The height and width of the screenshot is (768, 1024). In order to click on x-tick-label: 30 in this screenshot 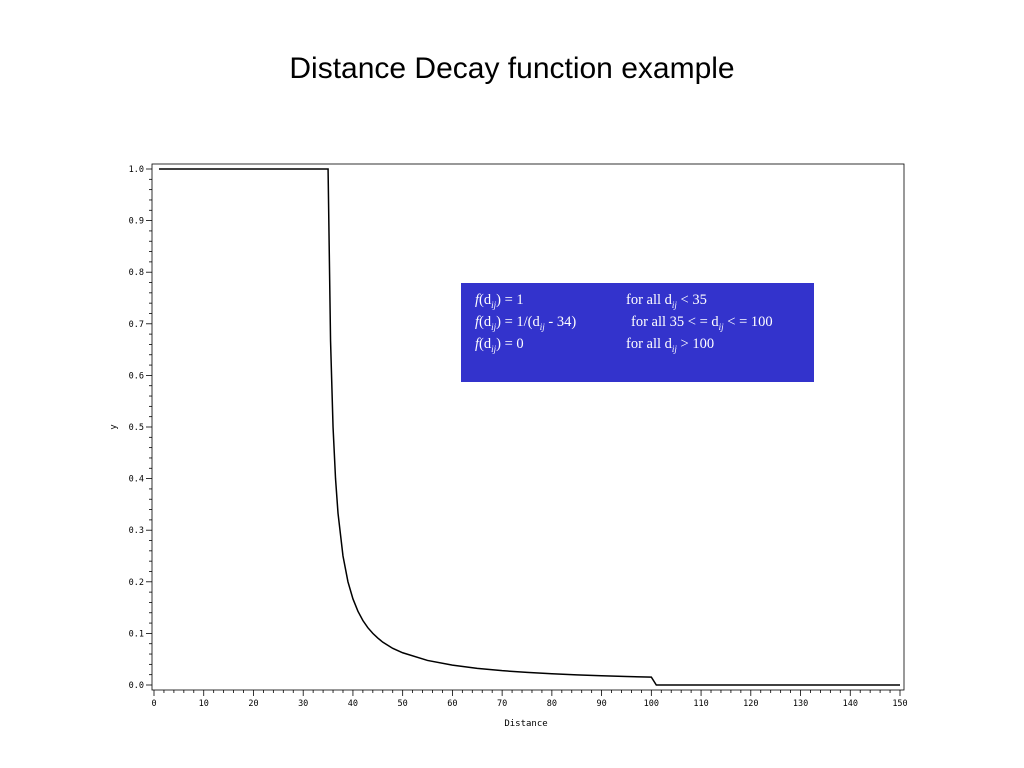, I will do `click(303, 704)`.